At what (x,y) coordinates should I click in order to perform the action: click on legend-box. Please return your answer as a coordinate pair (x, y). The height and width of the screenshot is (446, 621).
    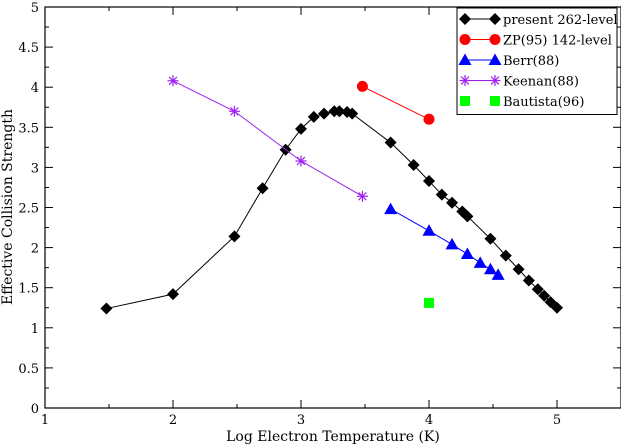
    Looking at the image, I should click on (537, 61).